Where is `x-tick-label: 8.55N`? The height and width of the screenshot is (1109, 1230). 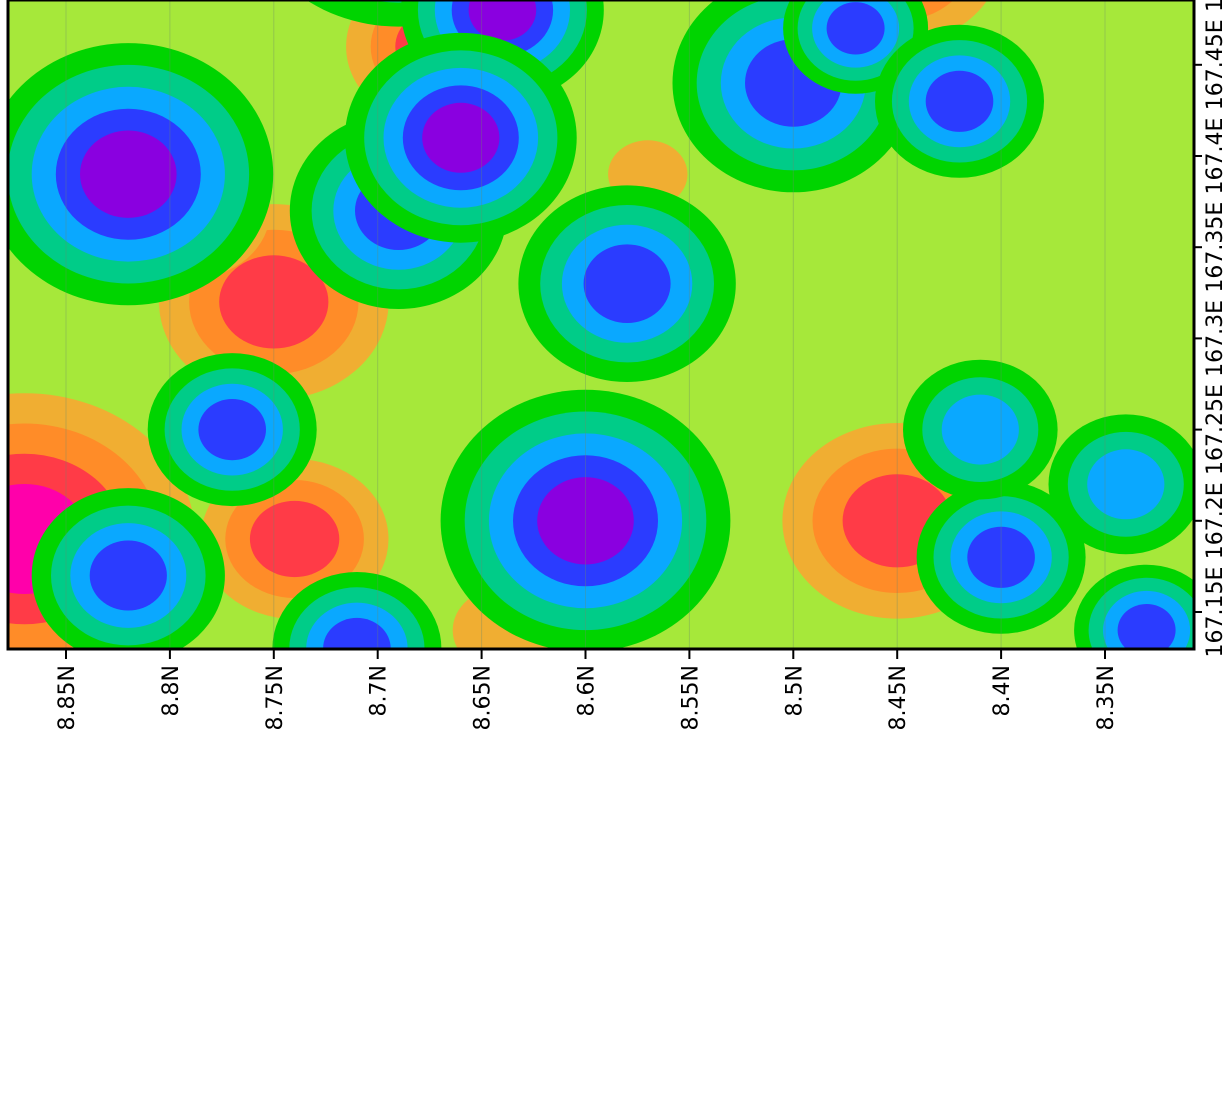 x-tick-label: 8.55N is located at coordinates (690, 697).